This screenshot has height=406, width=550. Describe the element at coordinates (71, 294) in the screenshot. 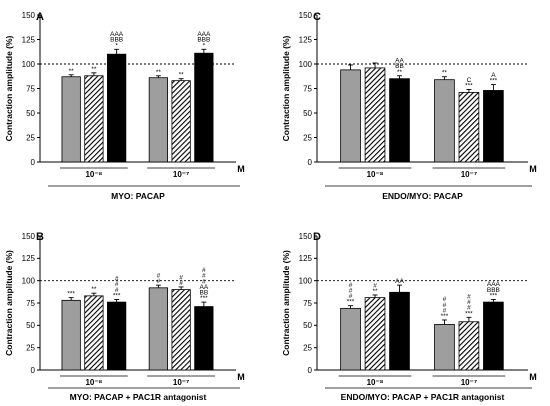

I see `significance-label: ***` at that location.